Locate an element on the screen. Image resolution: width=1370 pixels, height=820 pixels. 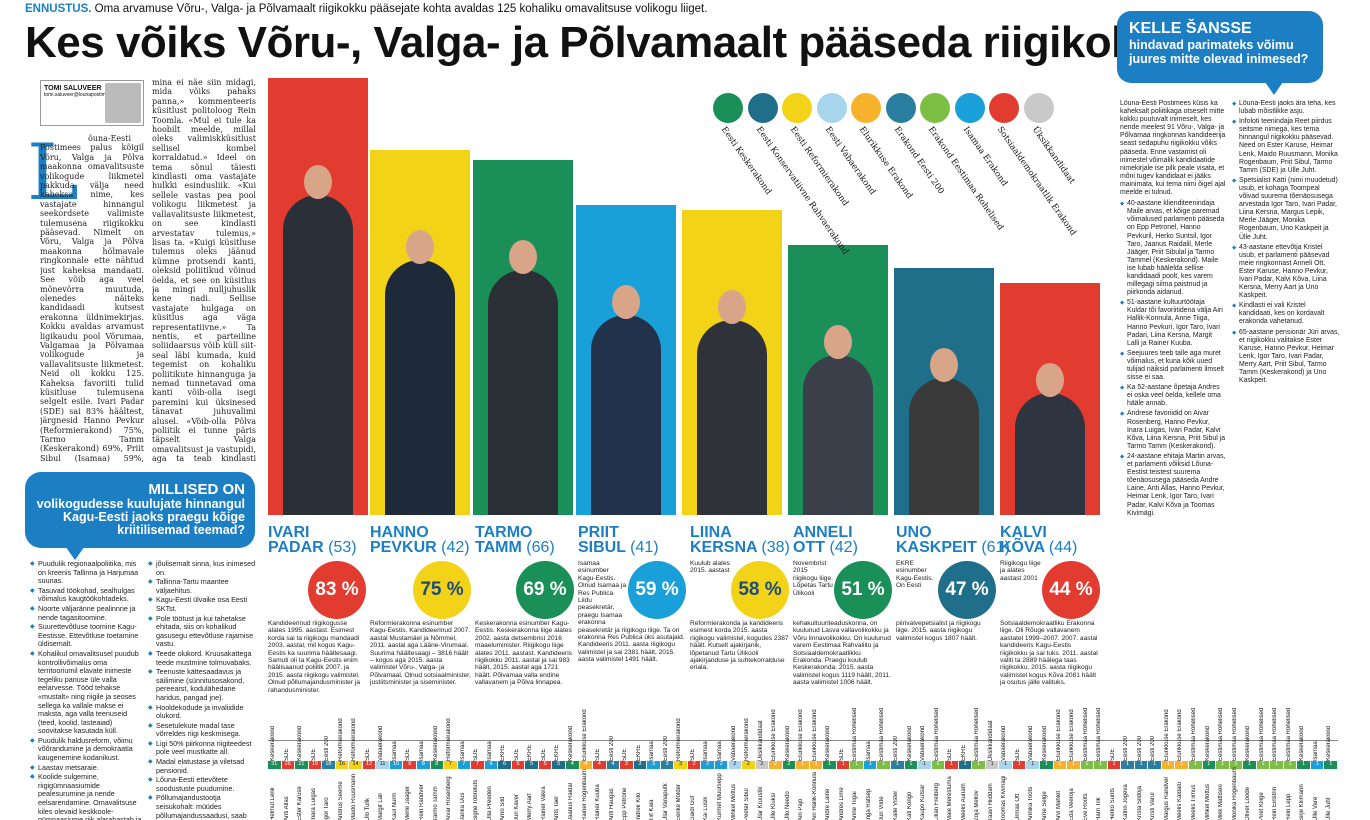
person-photo is located at coordinates (626, 400).